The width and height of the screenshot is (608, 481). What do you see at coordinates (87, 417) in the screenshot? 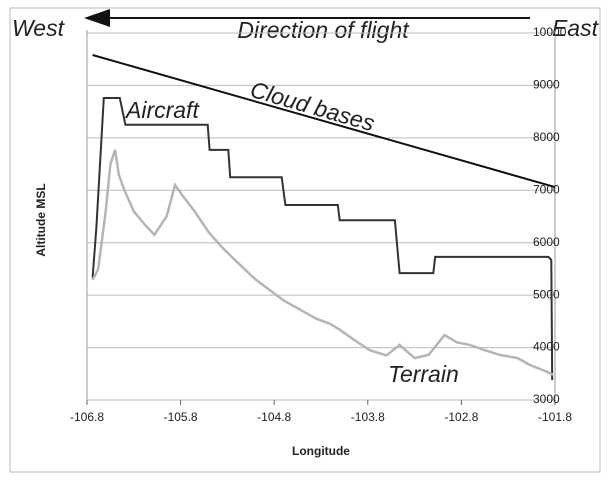
I see `x-tick-label: -106.8` at bounding box center [87, 417].